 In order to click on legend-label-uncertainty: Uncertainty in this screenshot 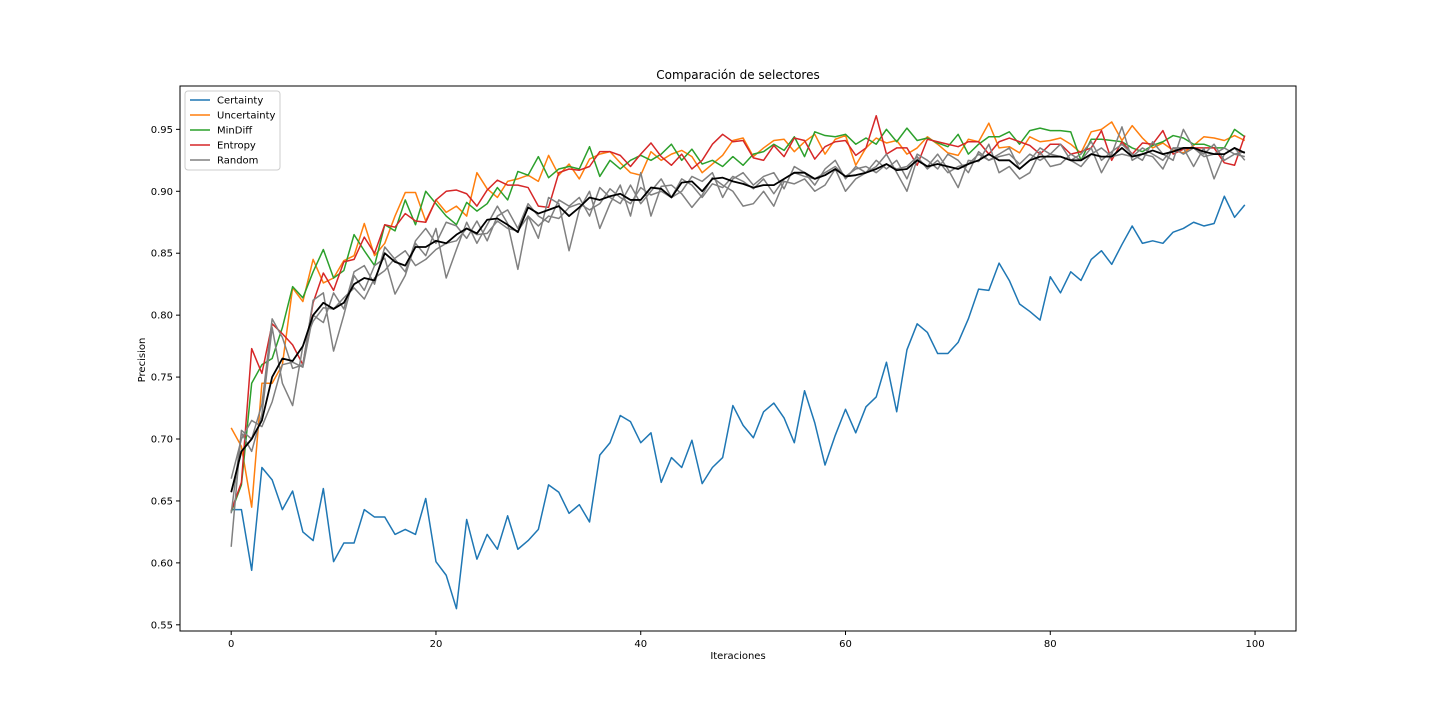, I will do `click(246, 116)`.